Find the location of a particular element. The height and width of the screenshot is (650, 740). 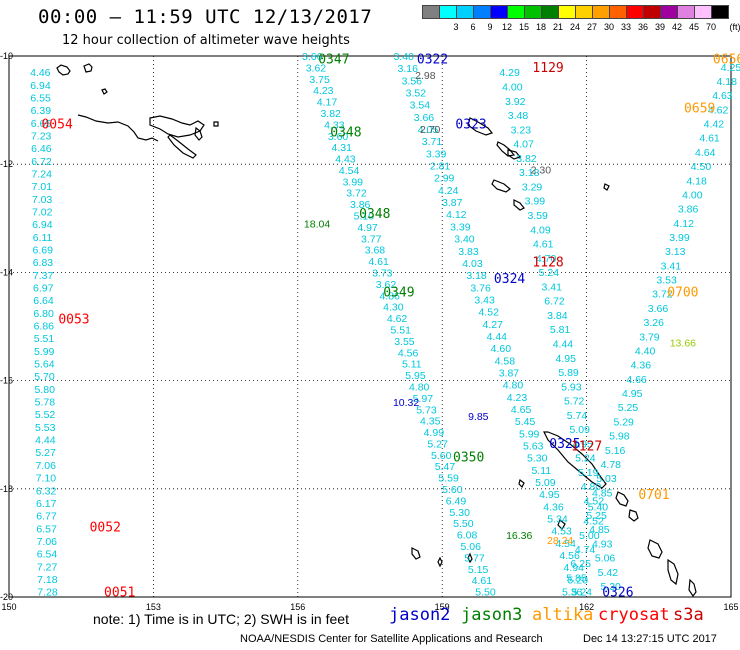

swh-value-cryosat: 7.18 is located at coordinates (47, 580).